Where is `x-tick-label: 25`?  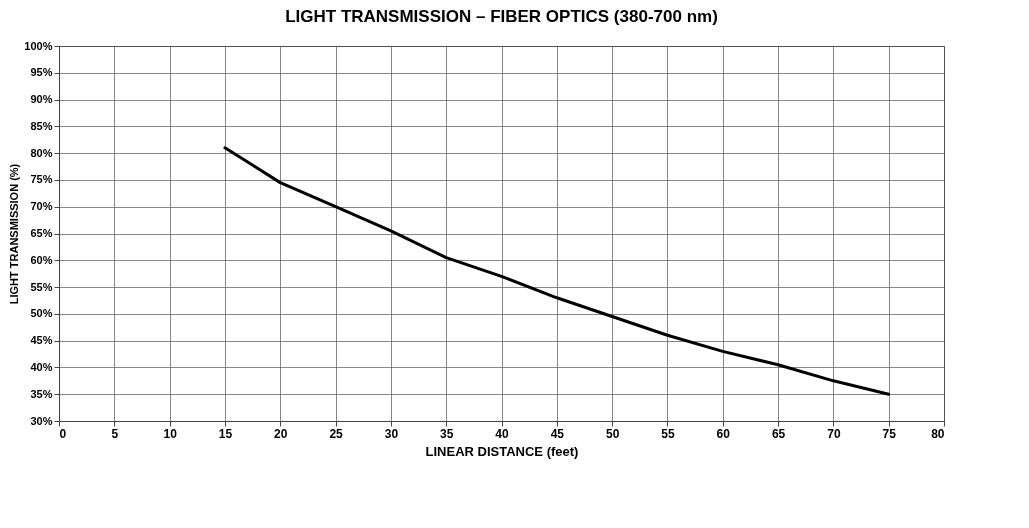
x-tick-label: 25 is located at coordinates (336, 433).